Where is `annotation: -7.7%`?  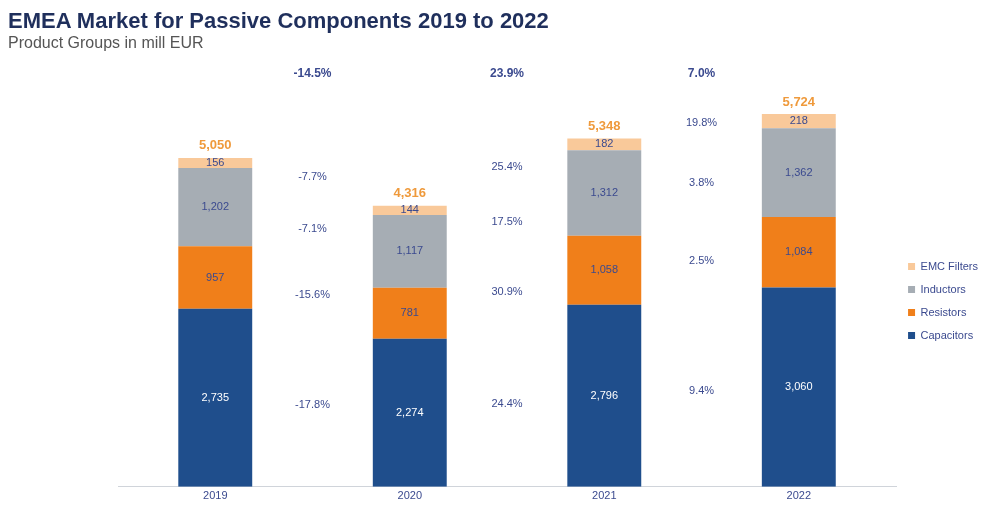
annotation: -7.7% is located at coordinates (313, 175).